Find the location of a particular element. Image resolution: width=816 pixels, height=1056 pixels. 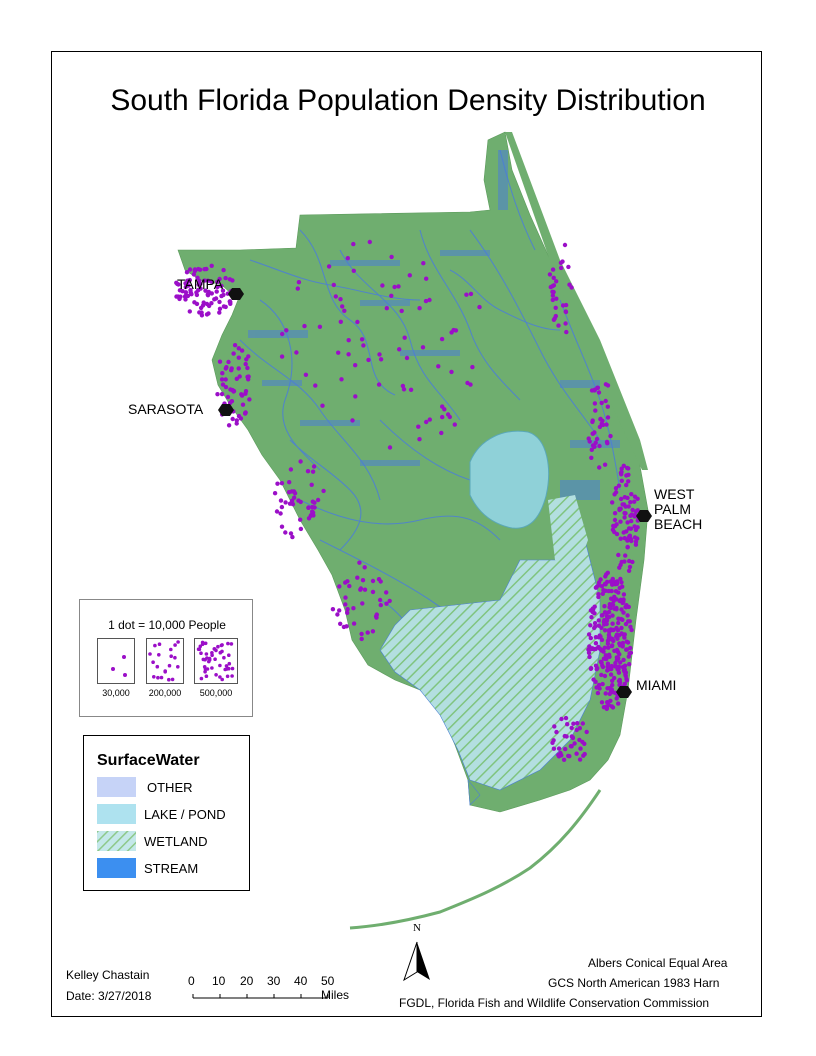

city-label-line: WEST is located at coordinates (674, 494).